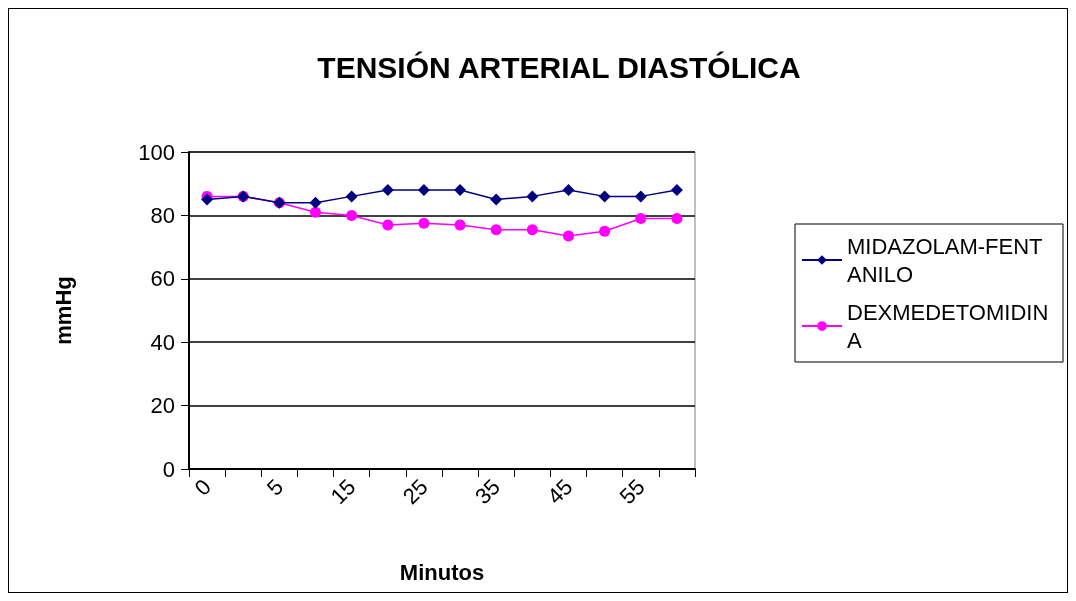 This screenshot has width=1076, height=601. I want to click on x-axis-title: Minutos, so click(442, 572).